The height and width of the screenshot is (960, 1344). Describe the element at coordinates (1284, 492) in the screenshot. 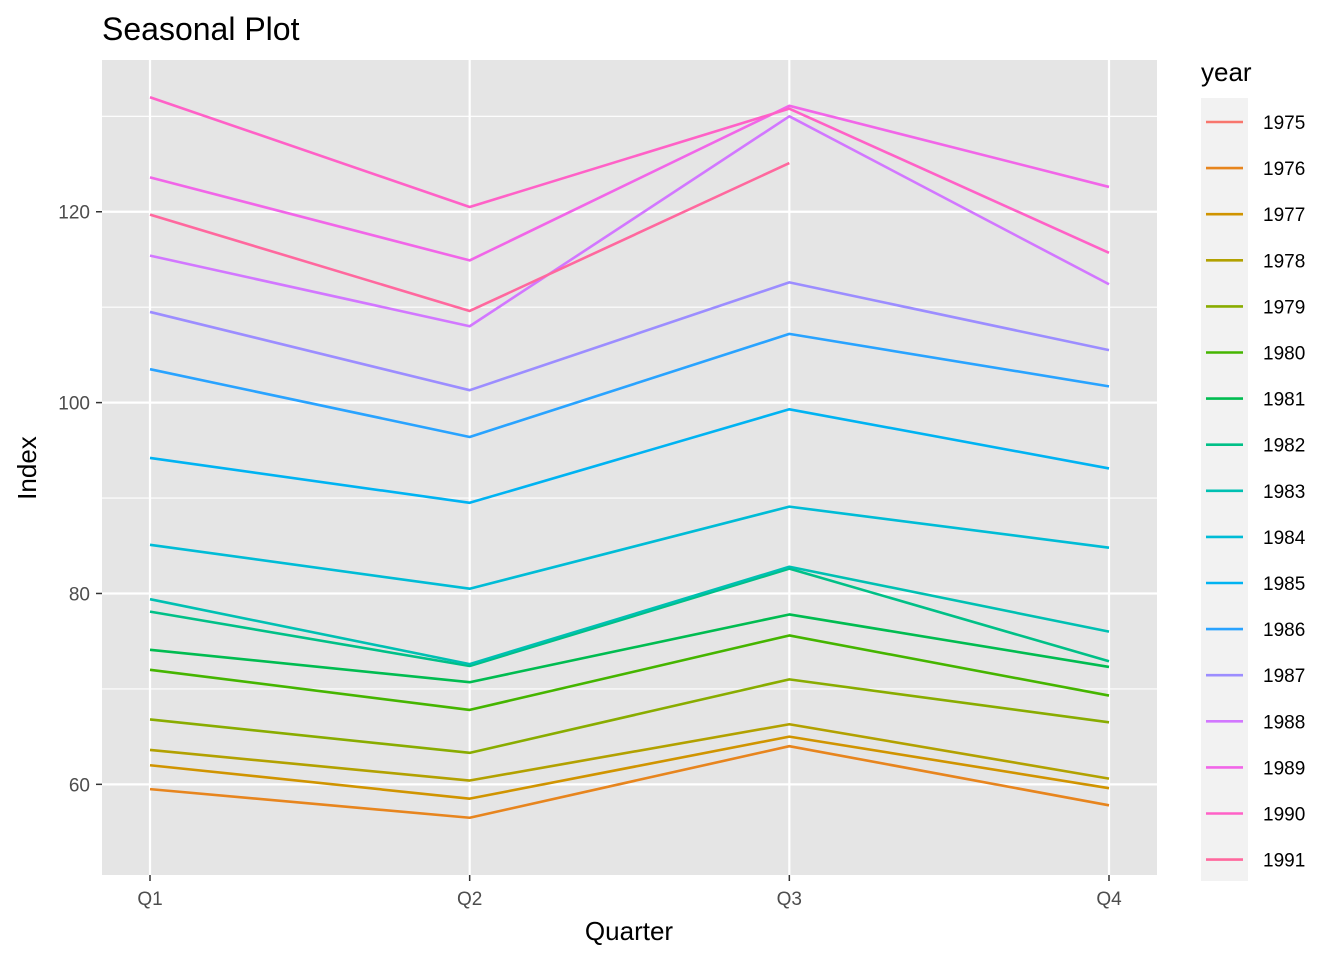

I see `legend-label-1983: 1983` at that location.